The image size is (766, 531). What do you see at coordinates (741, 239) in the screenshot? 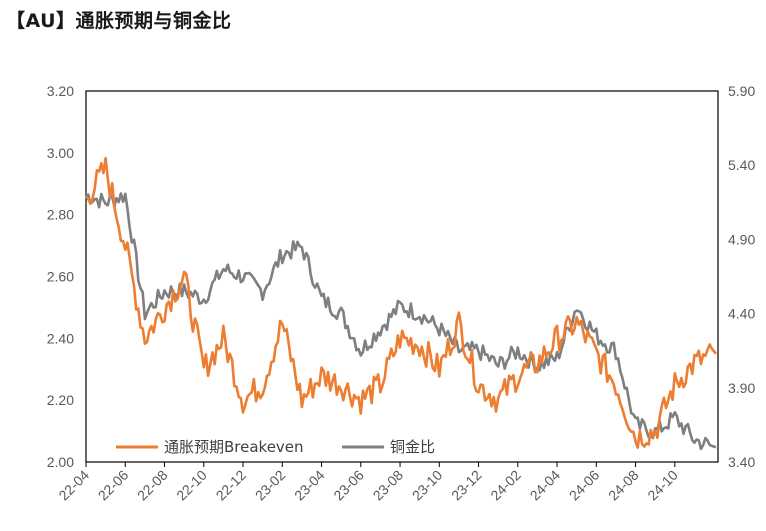
I see `right-tick-label: 4.90` at bounding box center [741, 239].